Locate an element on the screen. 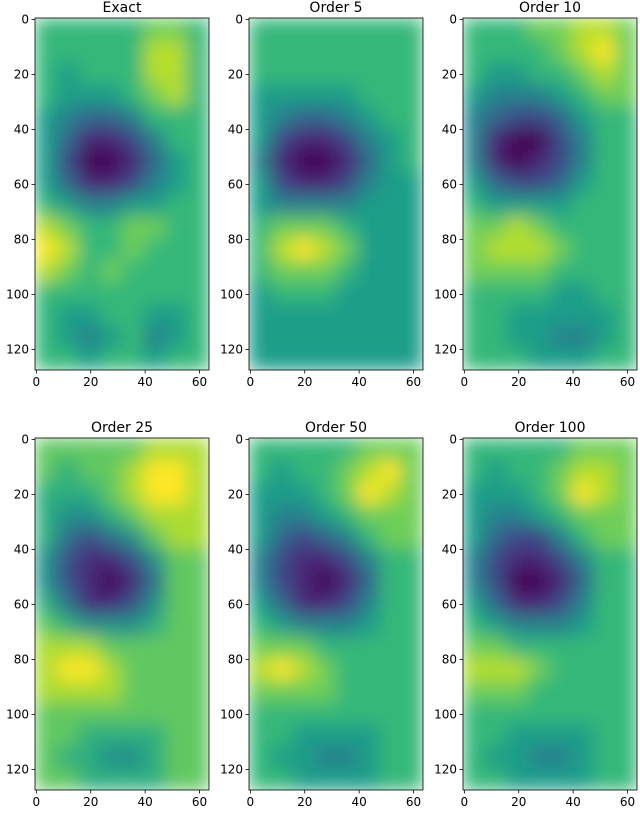  axes-frame is located at coordinates (122, 614).